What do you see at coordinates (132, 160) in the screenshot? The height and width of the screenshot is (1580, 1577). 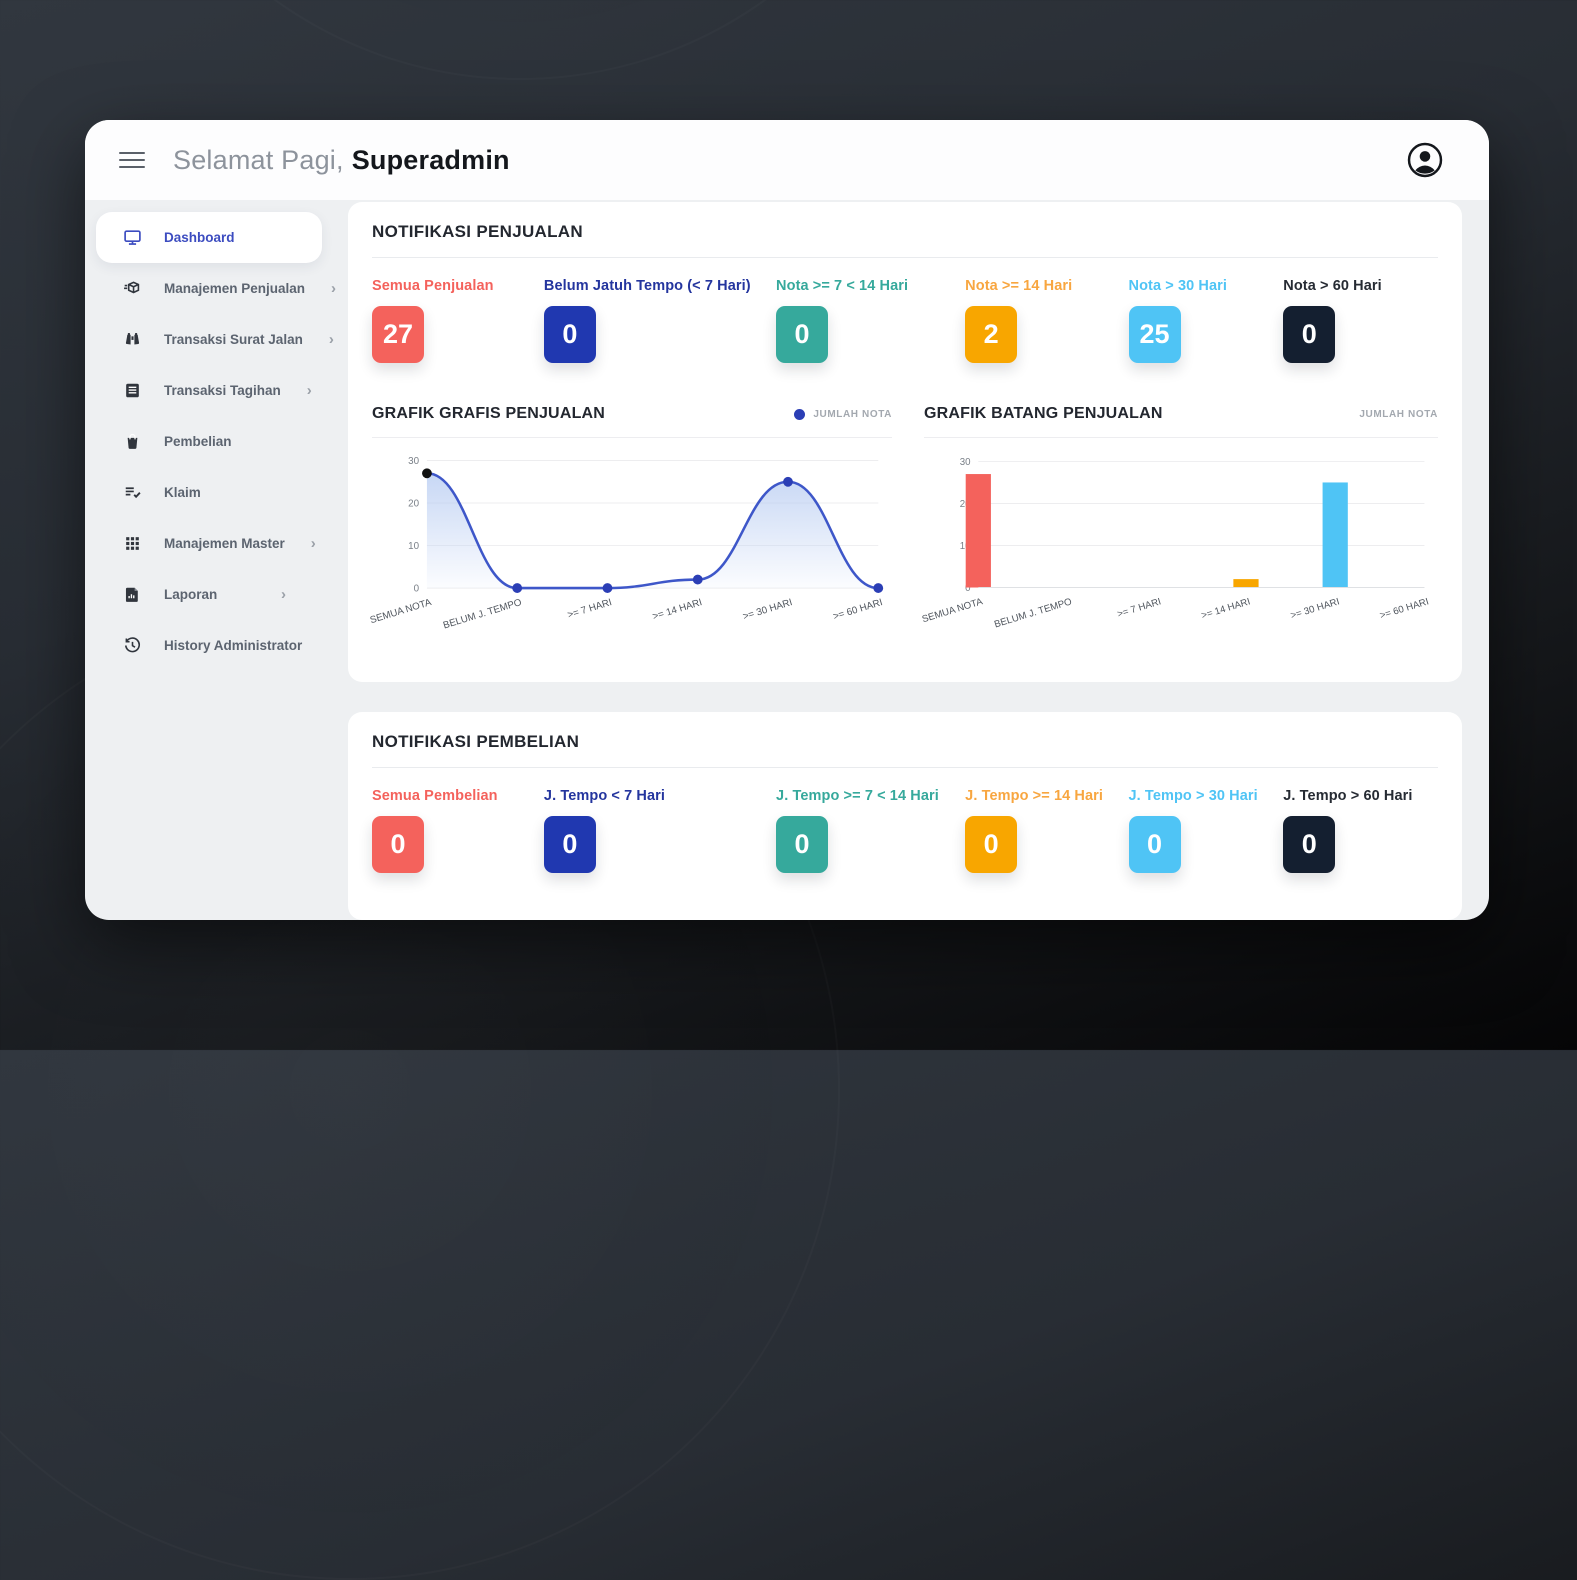 I see `hamburger-menu-icon` at bounding box center [132, 160].